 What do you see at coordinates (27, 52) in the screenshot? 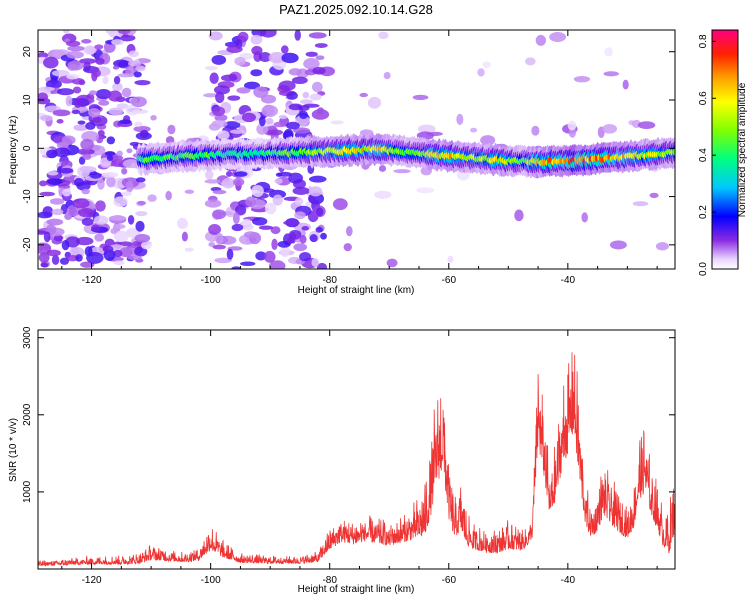
I see `y-tick-label: 20` at bounding box center [27, 52].